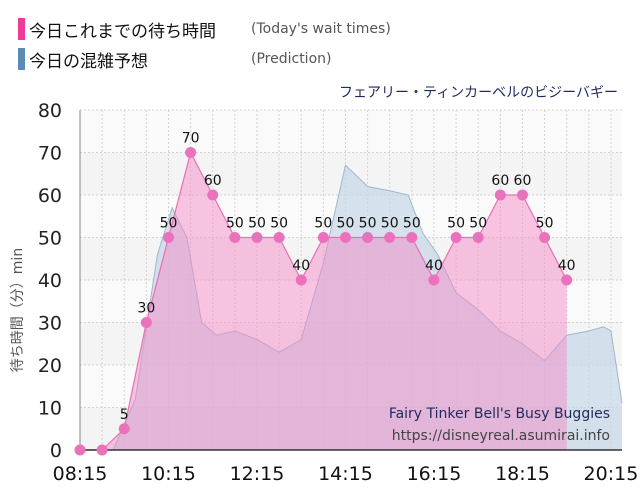 The width and height of the screenshot is (640, 500). I want to click on legend-actual-sublabel: (Today's wait times), so click(321, 29).